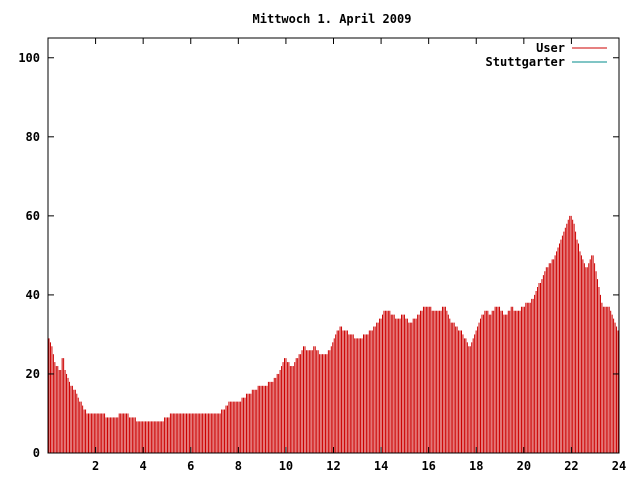 The height and width of the screenshot is (480, 640). What do you see at coordinates (286, 466) in the screenshot?
I see `x-tick-label: 10` at bounding box center [286, 466].